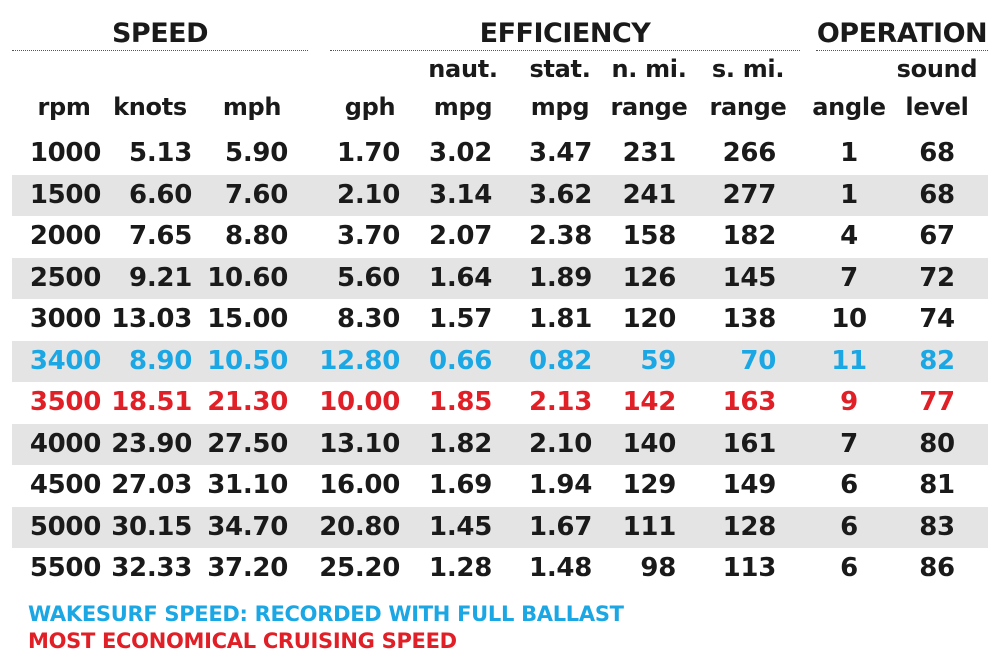  Describe the element at coordinates (937, 485) in the screenshot. I see `cell-sound: 81` at that location.